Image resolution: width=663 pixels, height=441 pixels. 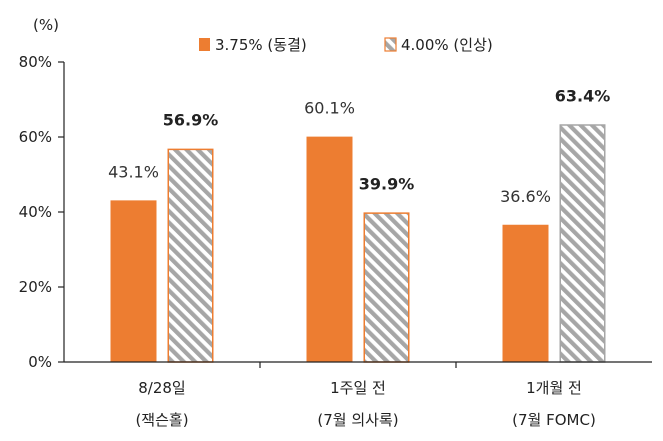 I want to click on category-label: 8/28일, so click(x=161, y=388).